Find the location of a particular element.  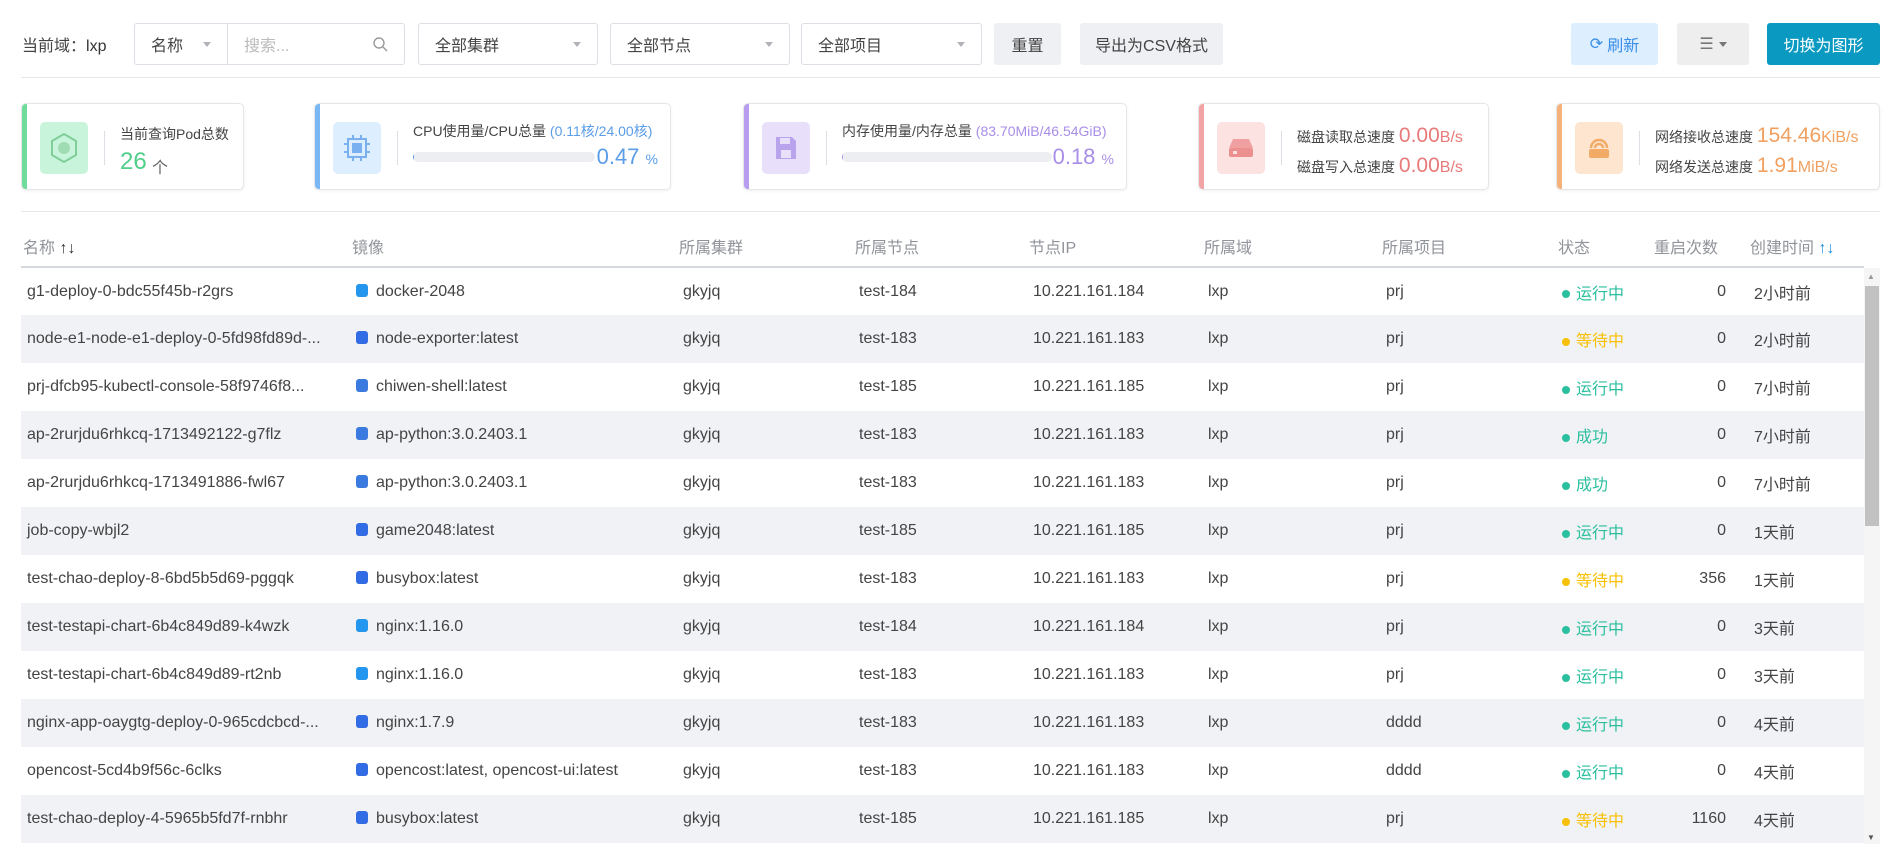

image-cell: node-exporter:latest is located at coordinates (513, 339).